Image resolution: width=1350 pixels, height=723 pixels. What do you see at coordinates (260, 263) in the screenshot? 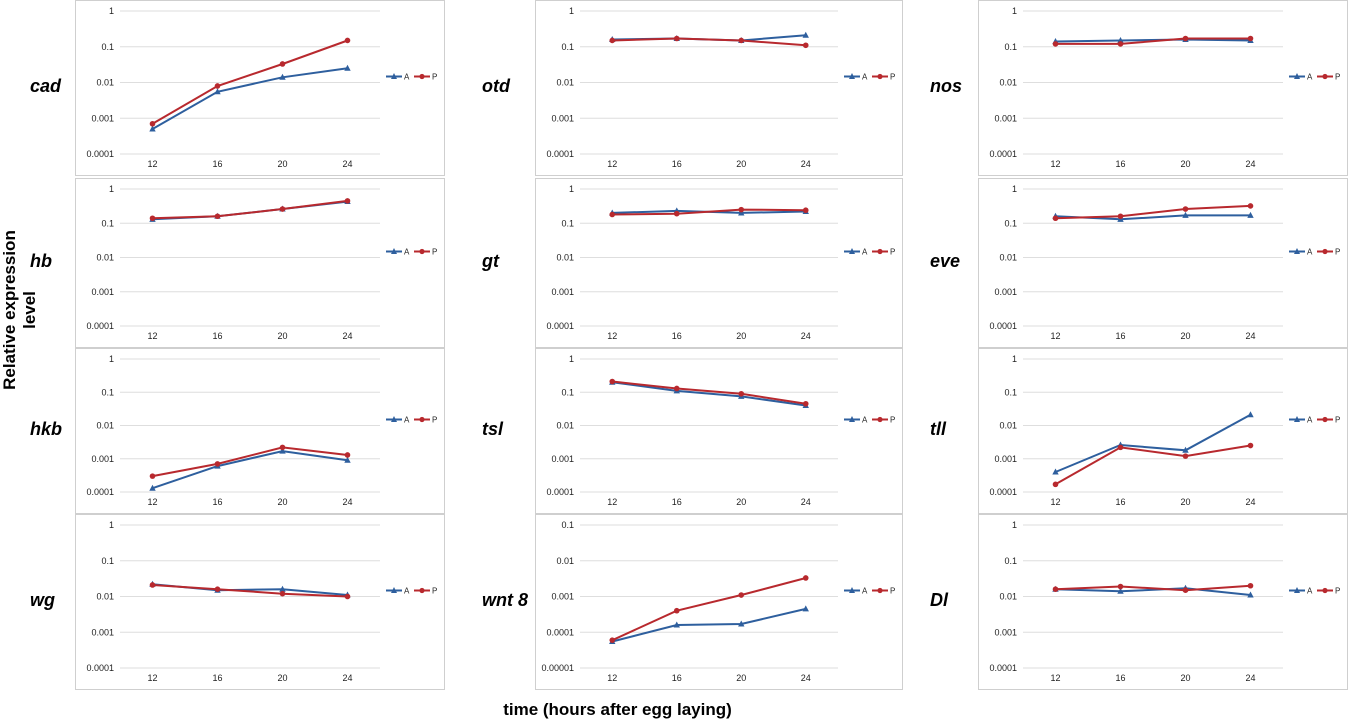
I see `chart-panel-hb: 1 0.1 0.01 0.001 0.0001 12 16 20 24 A P` at bounding box center [260, 263].